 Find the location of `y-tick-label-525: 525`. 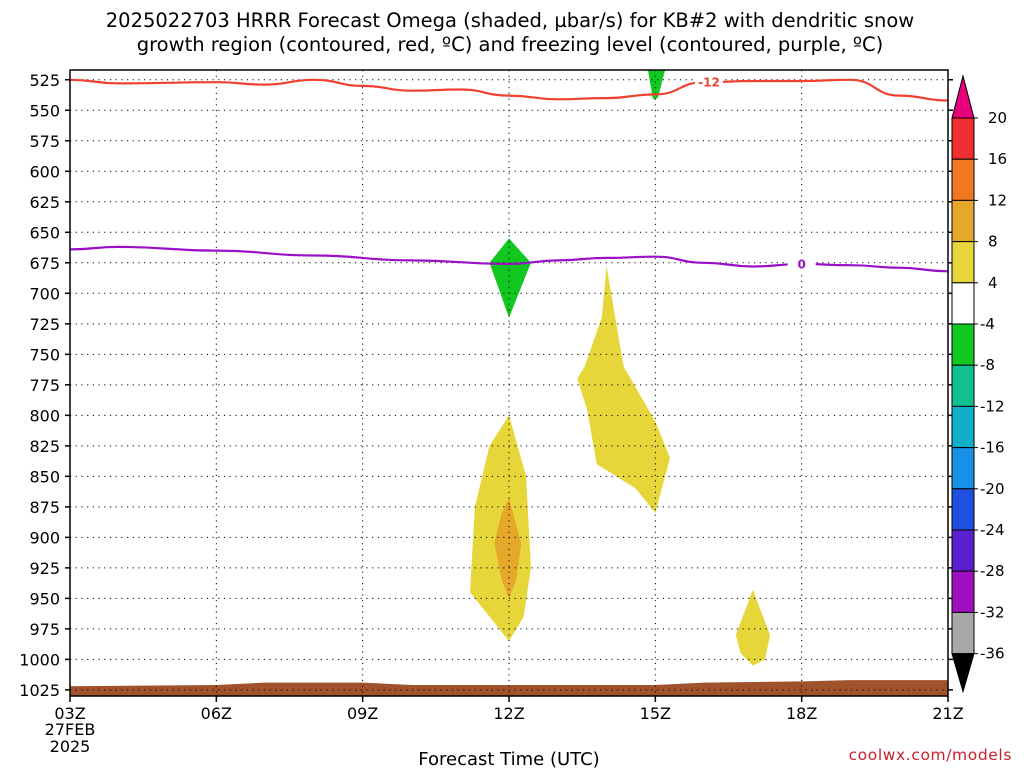

y-tick-label-525: 525 is located at coordinates (44, 80).